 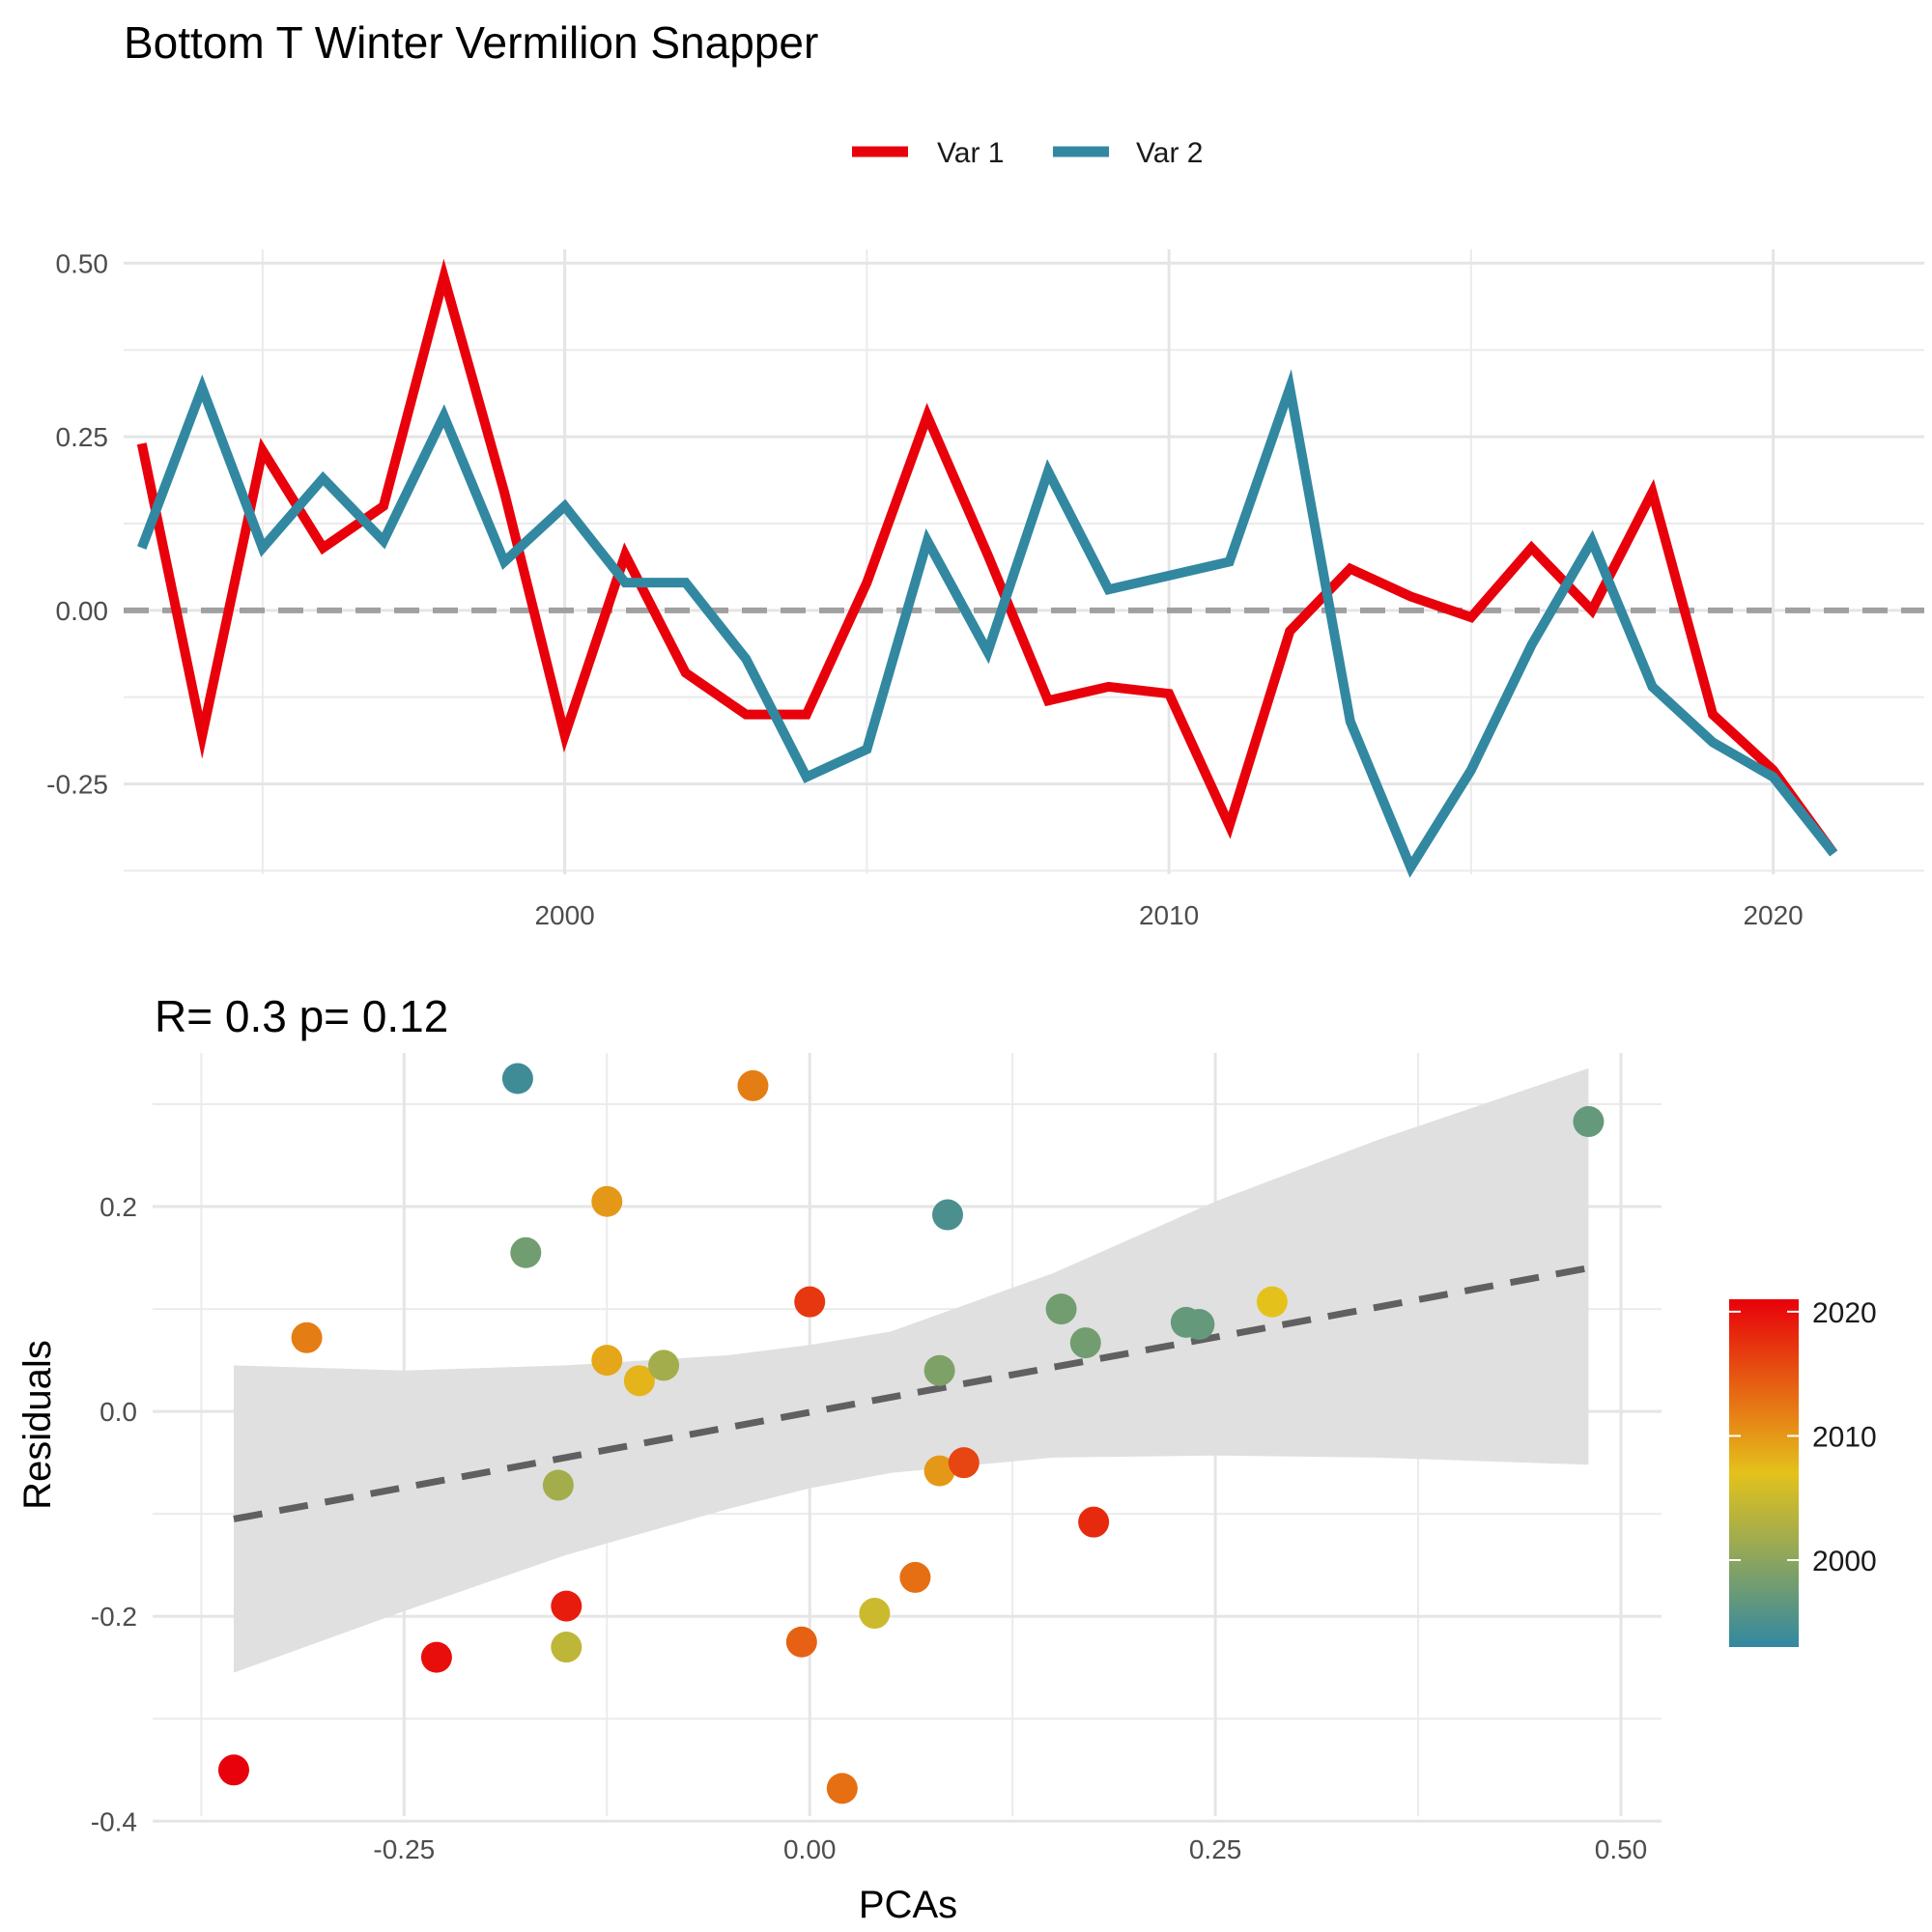 I want to click on colorbar-ticks: 2020 2010 2000, so click(x=1803, y=1437).